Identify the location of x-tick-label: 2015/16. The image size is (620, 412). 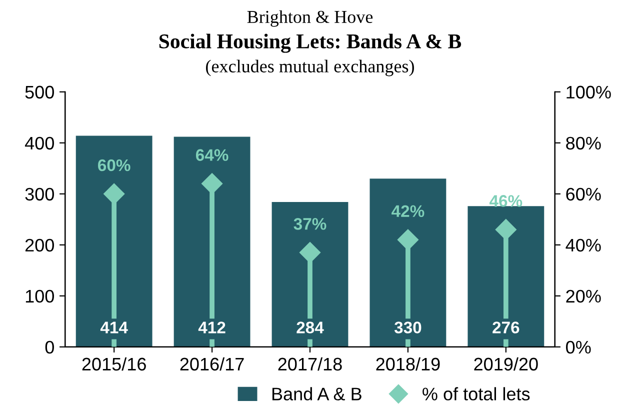
(114, 364).